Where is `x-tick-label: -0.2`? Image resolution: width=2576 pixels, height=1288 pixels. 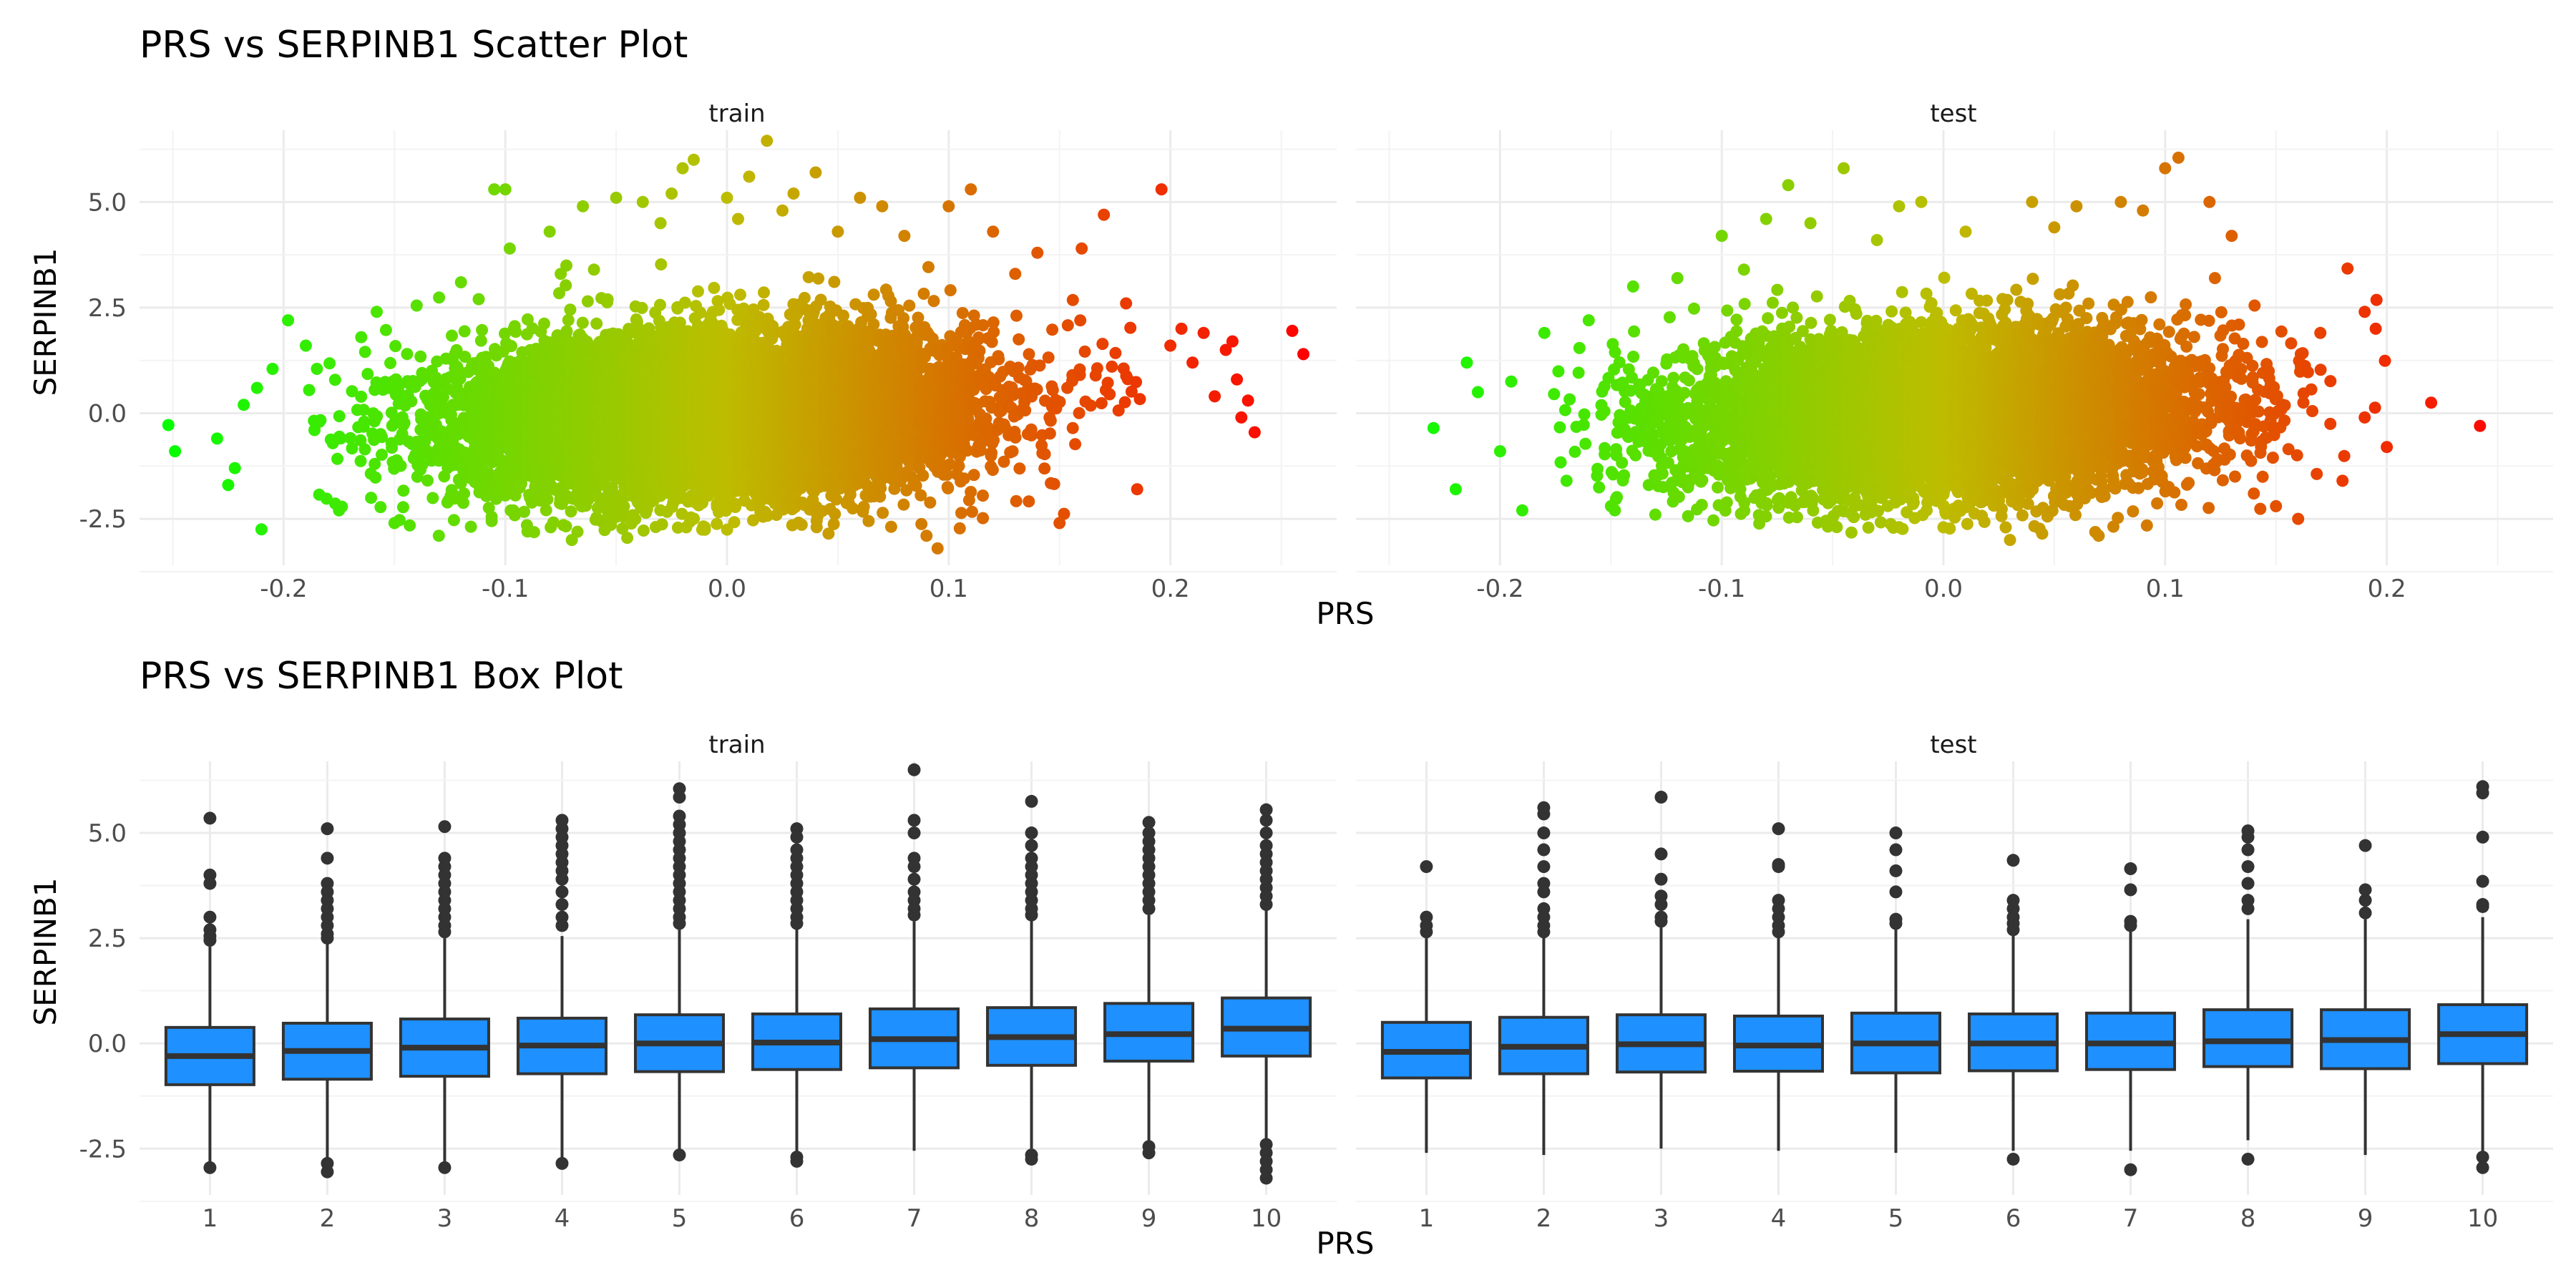 x-tick-label: -0.2 is located at coordinates (283, 589).